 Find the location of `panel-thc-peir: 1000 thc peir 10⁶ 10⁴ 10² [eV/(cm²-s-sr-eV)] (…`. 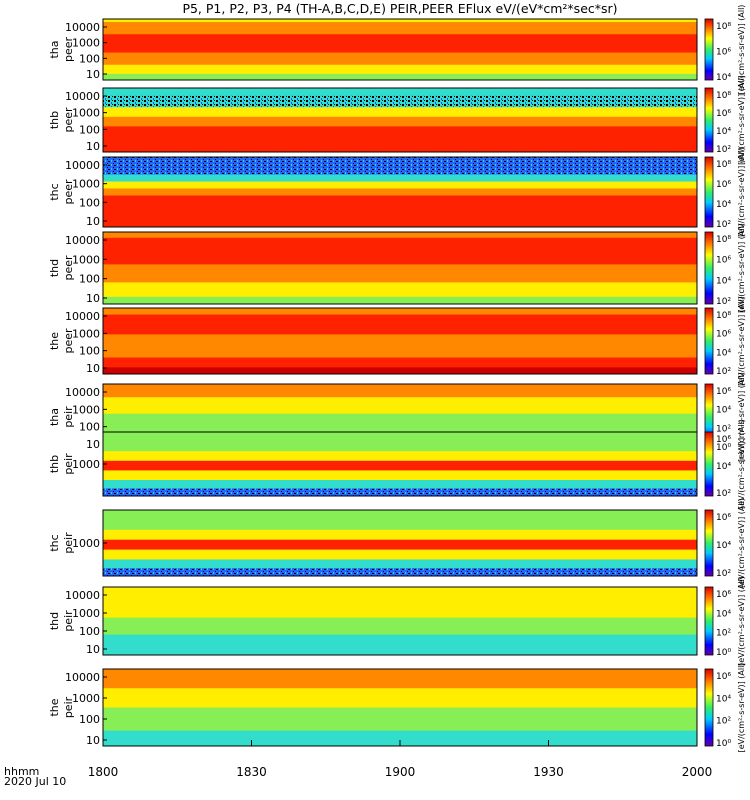

panel-thc-peir: 1000 thc peir 10⁶ 10⁴ 10² [eV/(cm²-s-sr-eV)] (… is located at coordinates (397, 543).